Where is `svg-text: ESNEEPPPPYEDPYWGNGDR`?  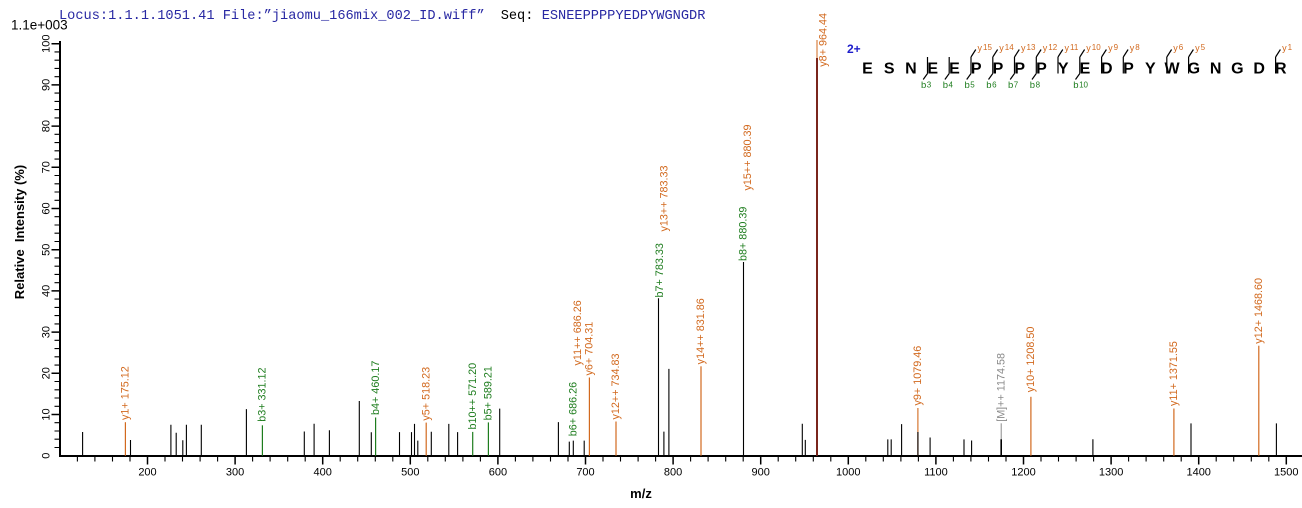
svg-text: ESNEEPPPPYEDPYWGNGDR is located at coordinates (624, 16).